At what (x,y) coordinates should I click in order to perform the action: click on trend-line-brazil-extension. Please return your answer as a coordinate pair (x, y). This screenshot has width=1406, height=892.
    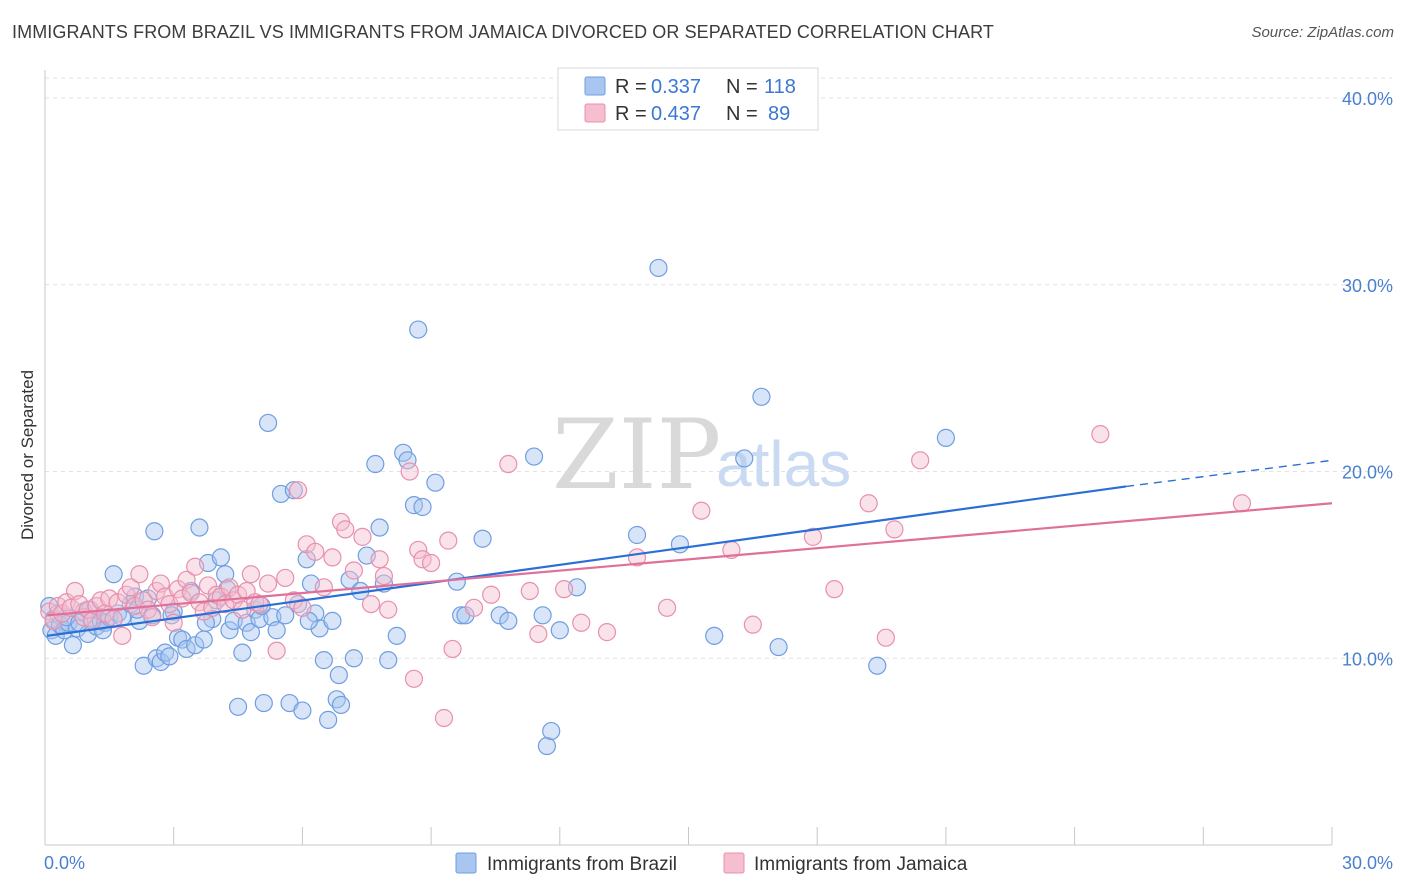
    Looking at the image, I should click on (1229, 473).